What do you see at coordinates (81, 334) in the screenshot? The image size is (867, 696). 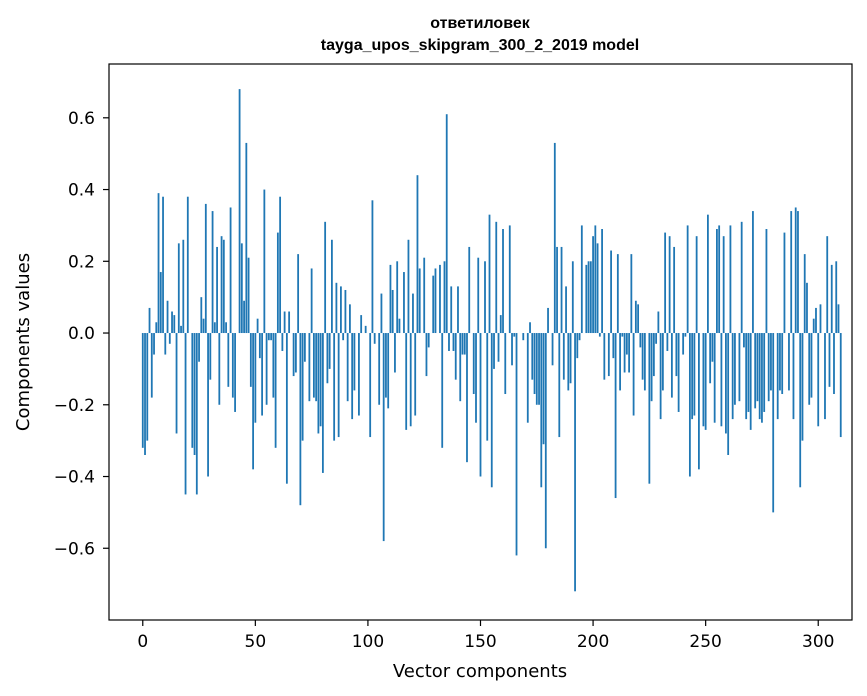 I see `y-axis: −0.6 −0.4 −0.2 0.0 0.2 0.4 0.6` at bounding box center [81, 334].